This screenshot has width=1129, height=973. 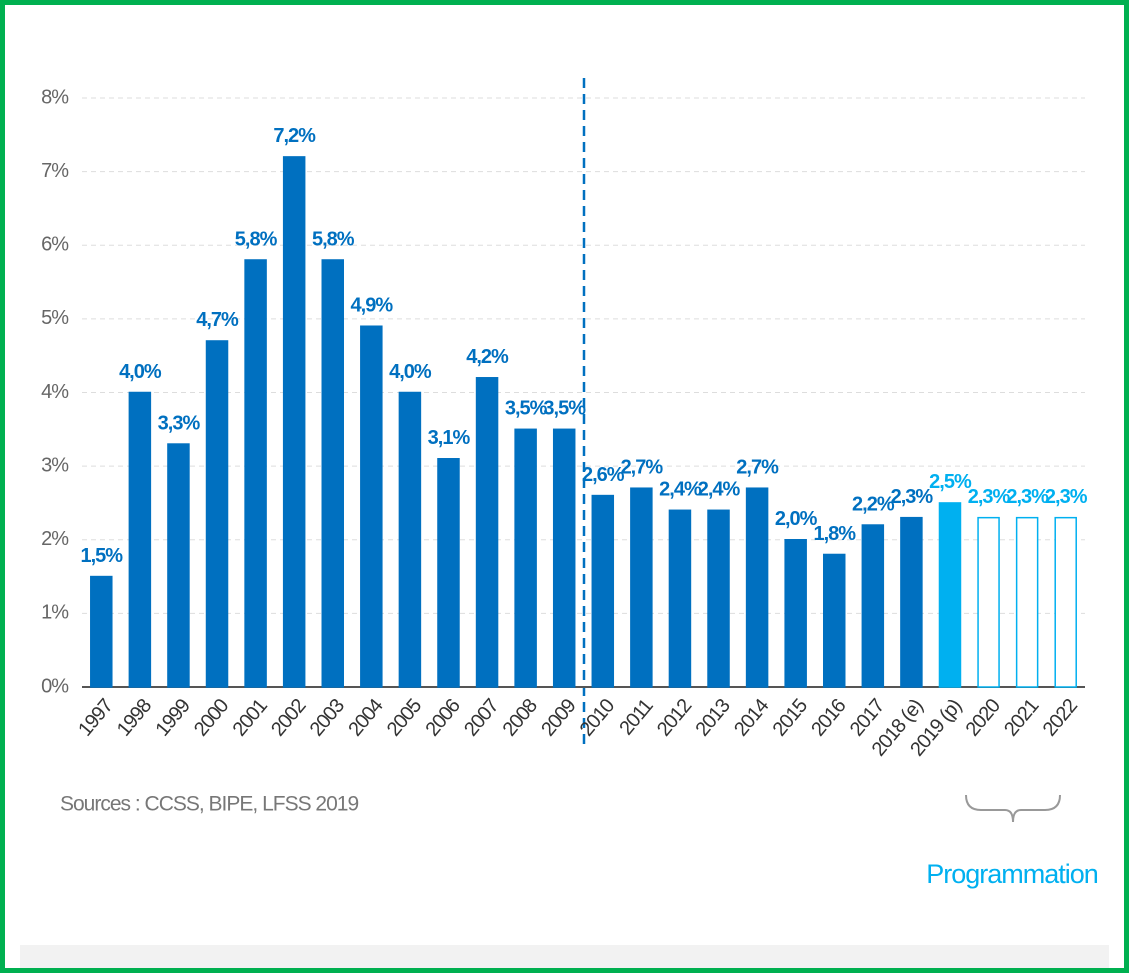 What do you see at coordinates (55, 392) in the screenshot?
I see `y-tick-label: 4%` at bounding box center [55, 392].